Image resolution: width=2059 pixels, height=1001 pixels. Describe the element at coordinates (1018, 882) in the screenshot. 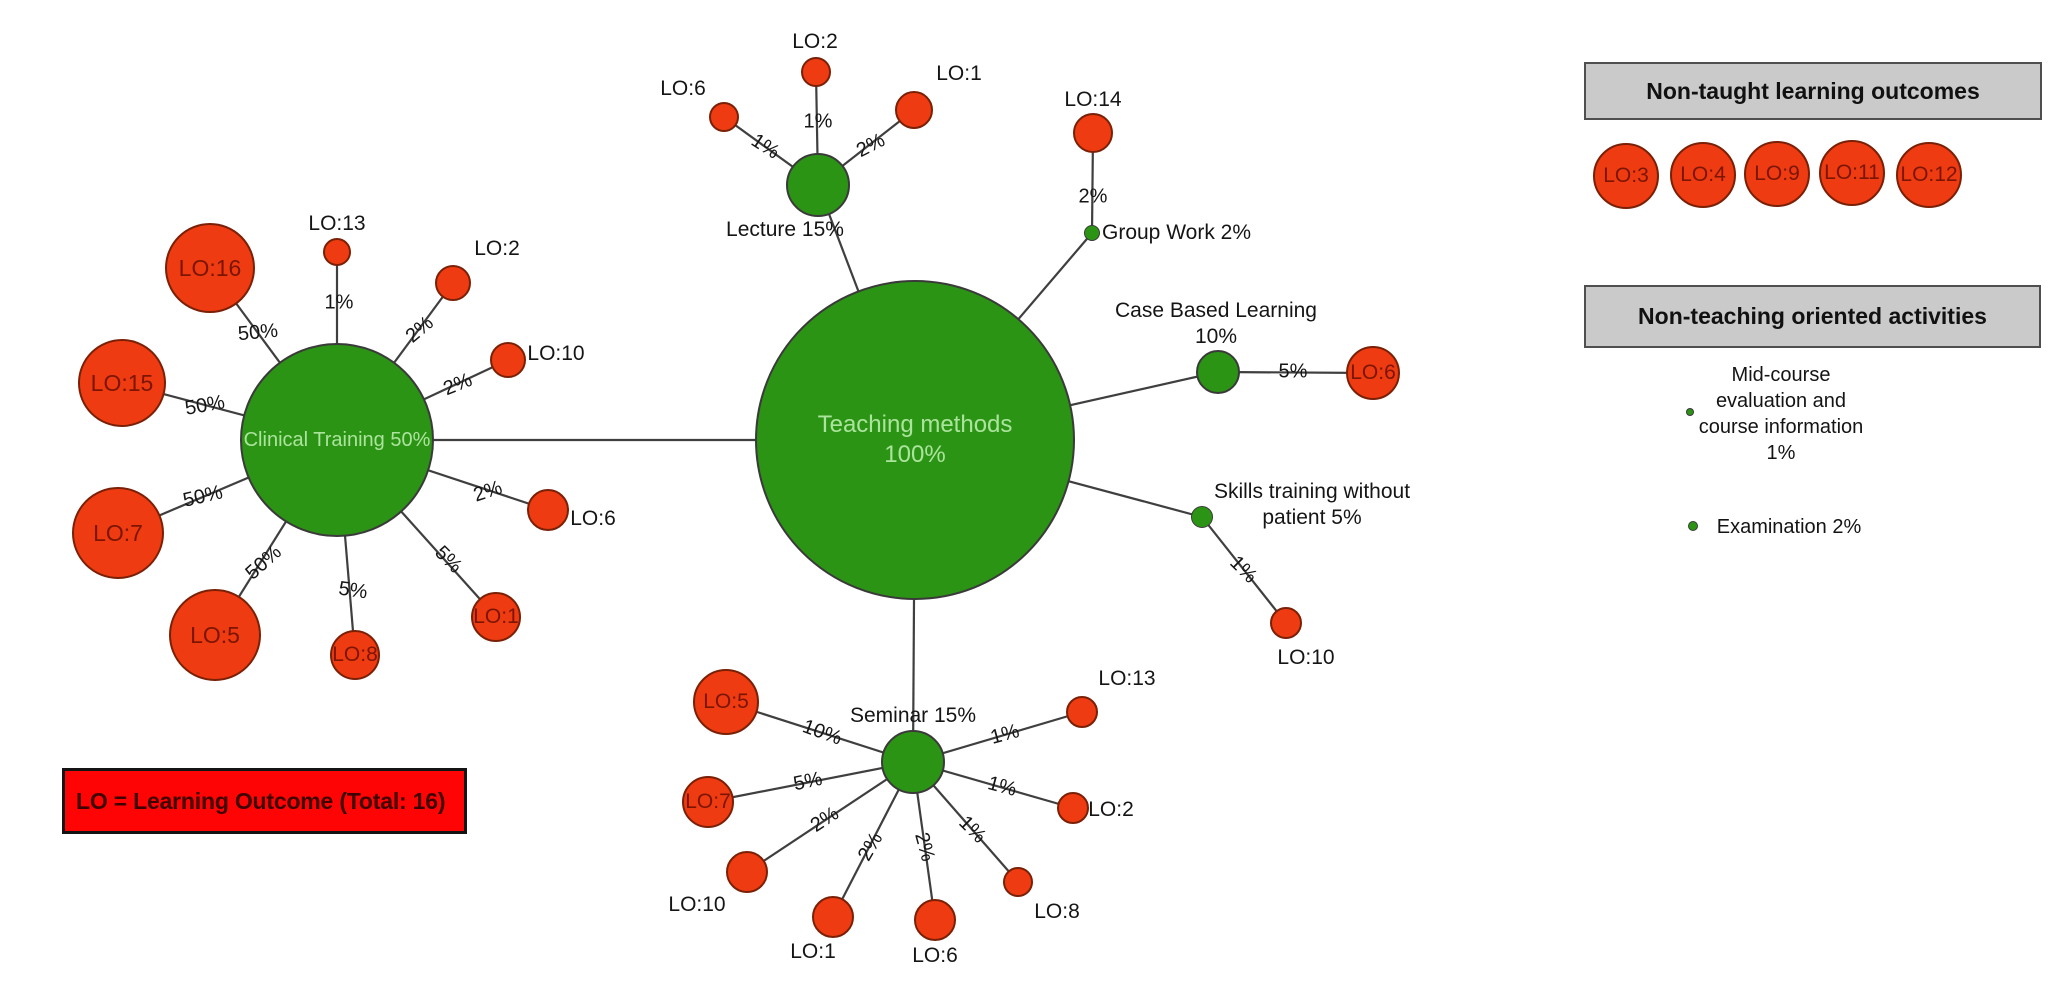

I see `node-sem-lo8` at that location.